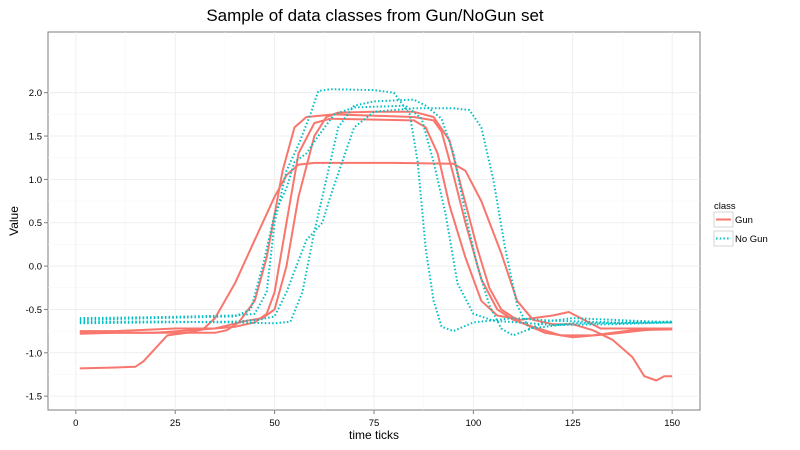 The width and height of the screenshot is (800, 450). What do you see at coordinates (374, 435) in the screenshot?
I see `x-axis-label: time ticks` at bounding box center [374, 435].